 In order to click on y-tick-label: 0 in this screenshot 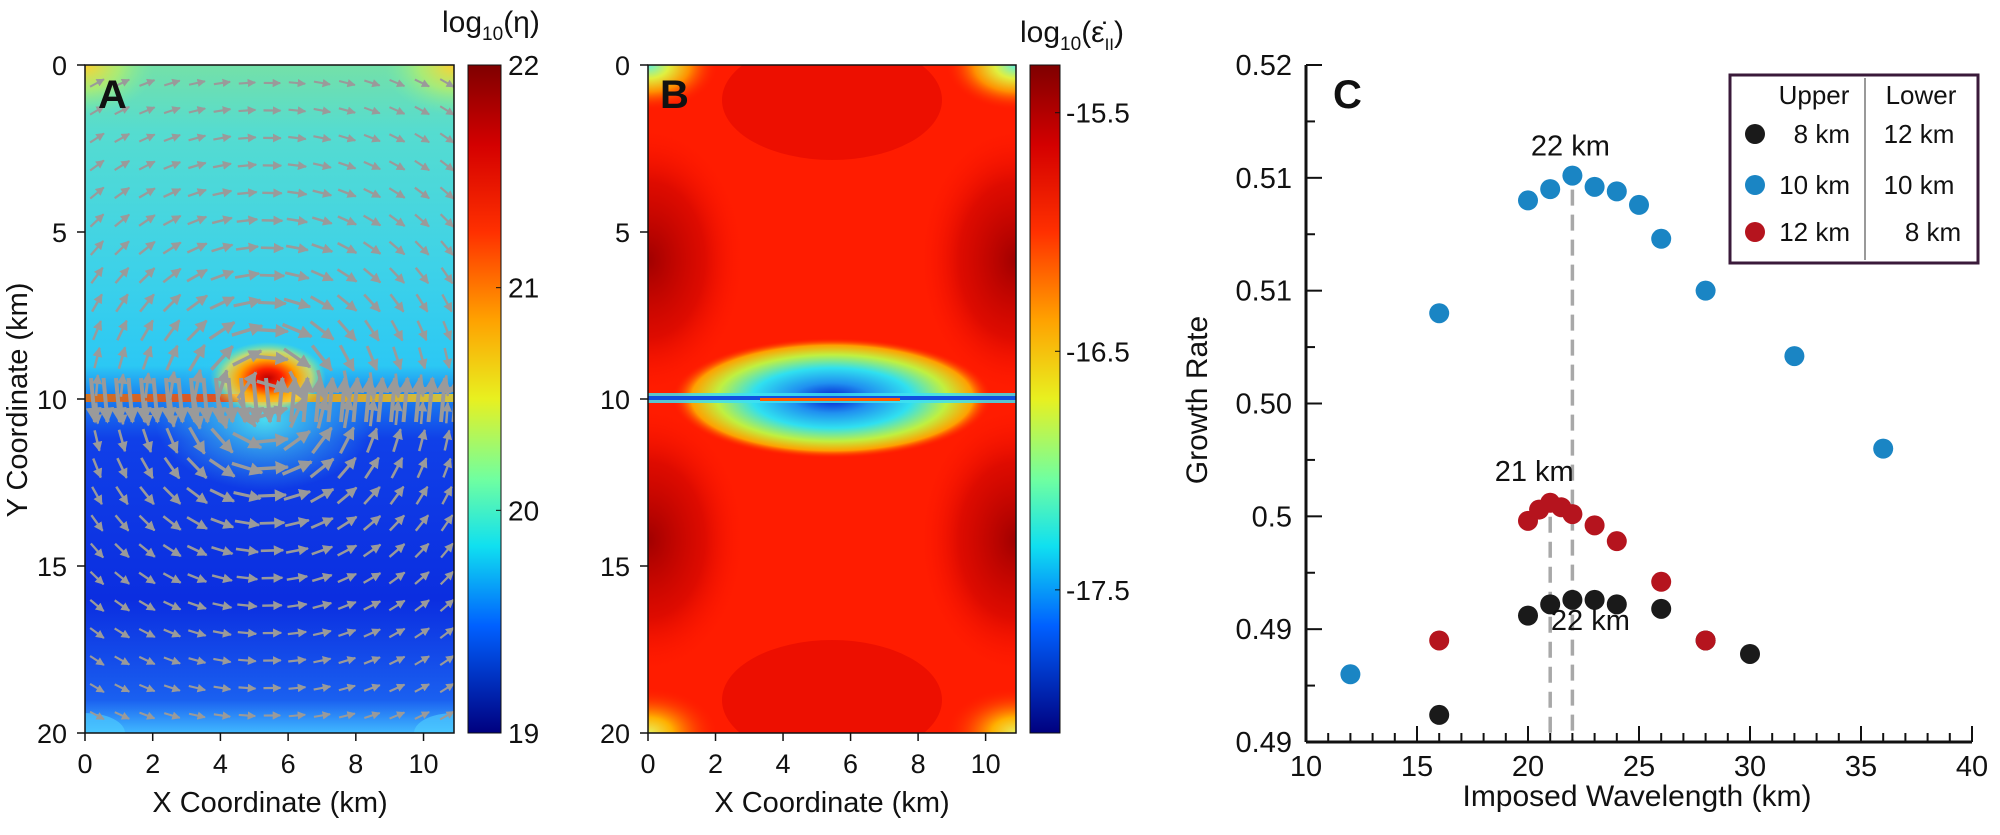, I will do `click(622, 66)`.